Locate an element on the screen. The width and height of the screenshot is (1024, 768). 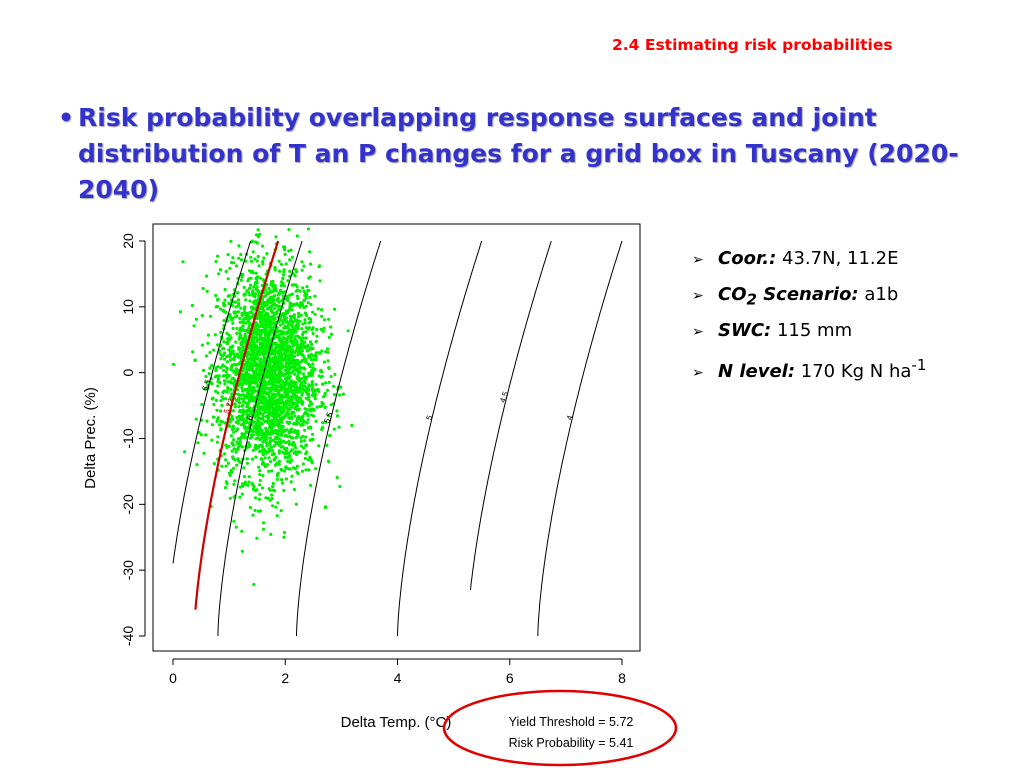
x-tick-label: 0 is located at coordinates (173, 678).